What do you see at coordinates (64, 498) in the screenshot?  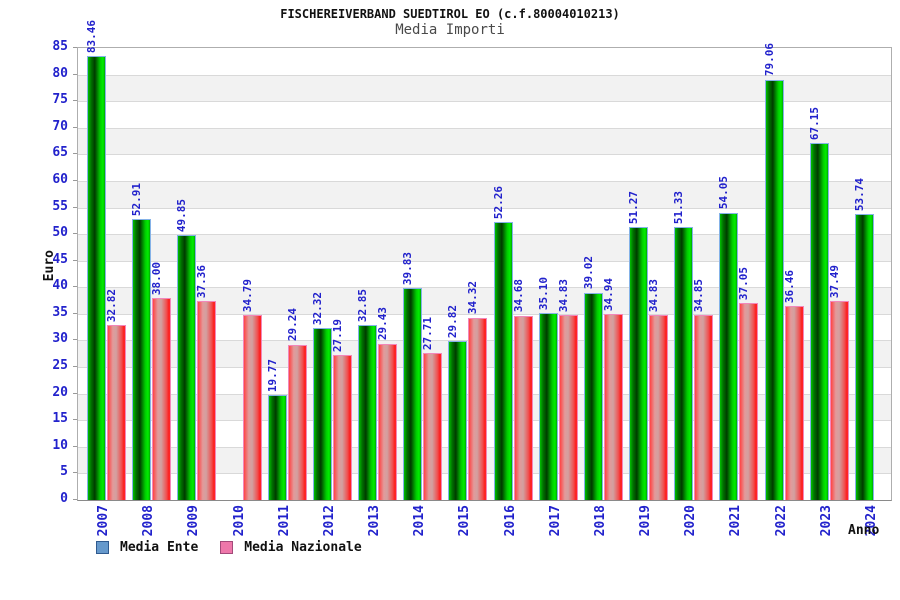 I see `y-tick-label: 0` at bounding box center [64, 498].